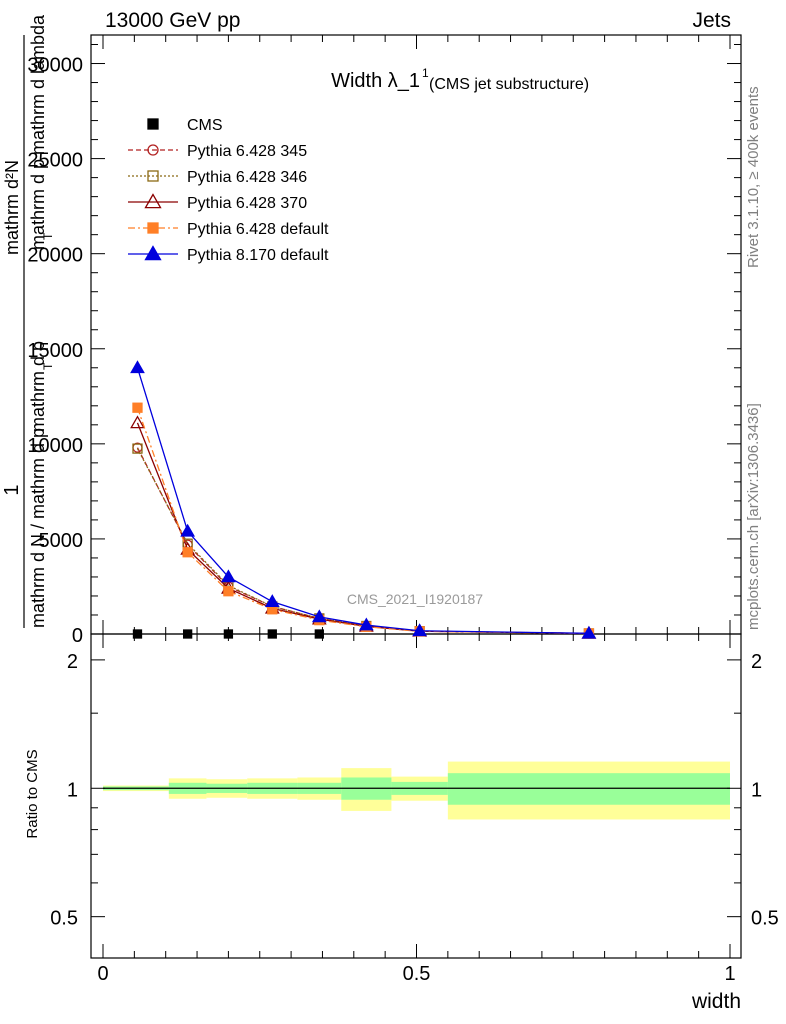 This screenshot has width=786, height=1024. I want to click on y-label-frac-top: mathrm d²N, so click(12, 207).